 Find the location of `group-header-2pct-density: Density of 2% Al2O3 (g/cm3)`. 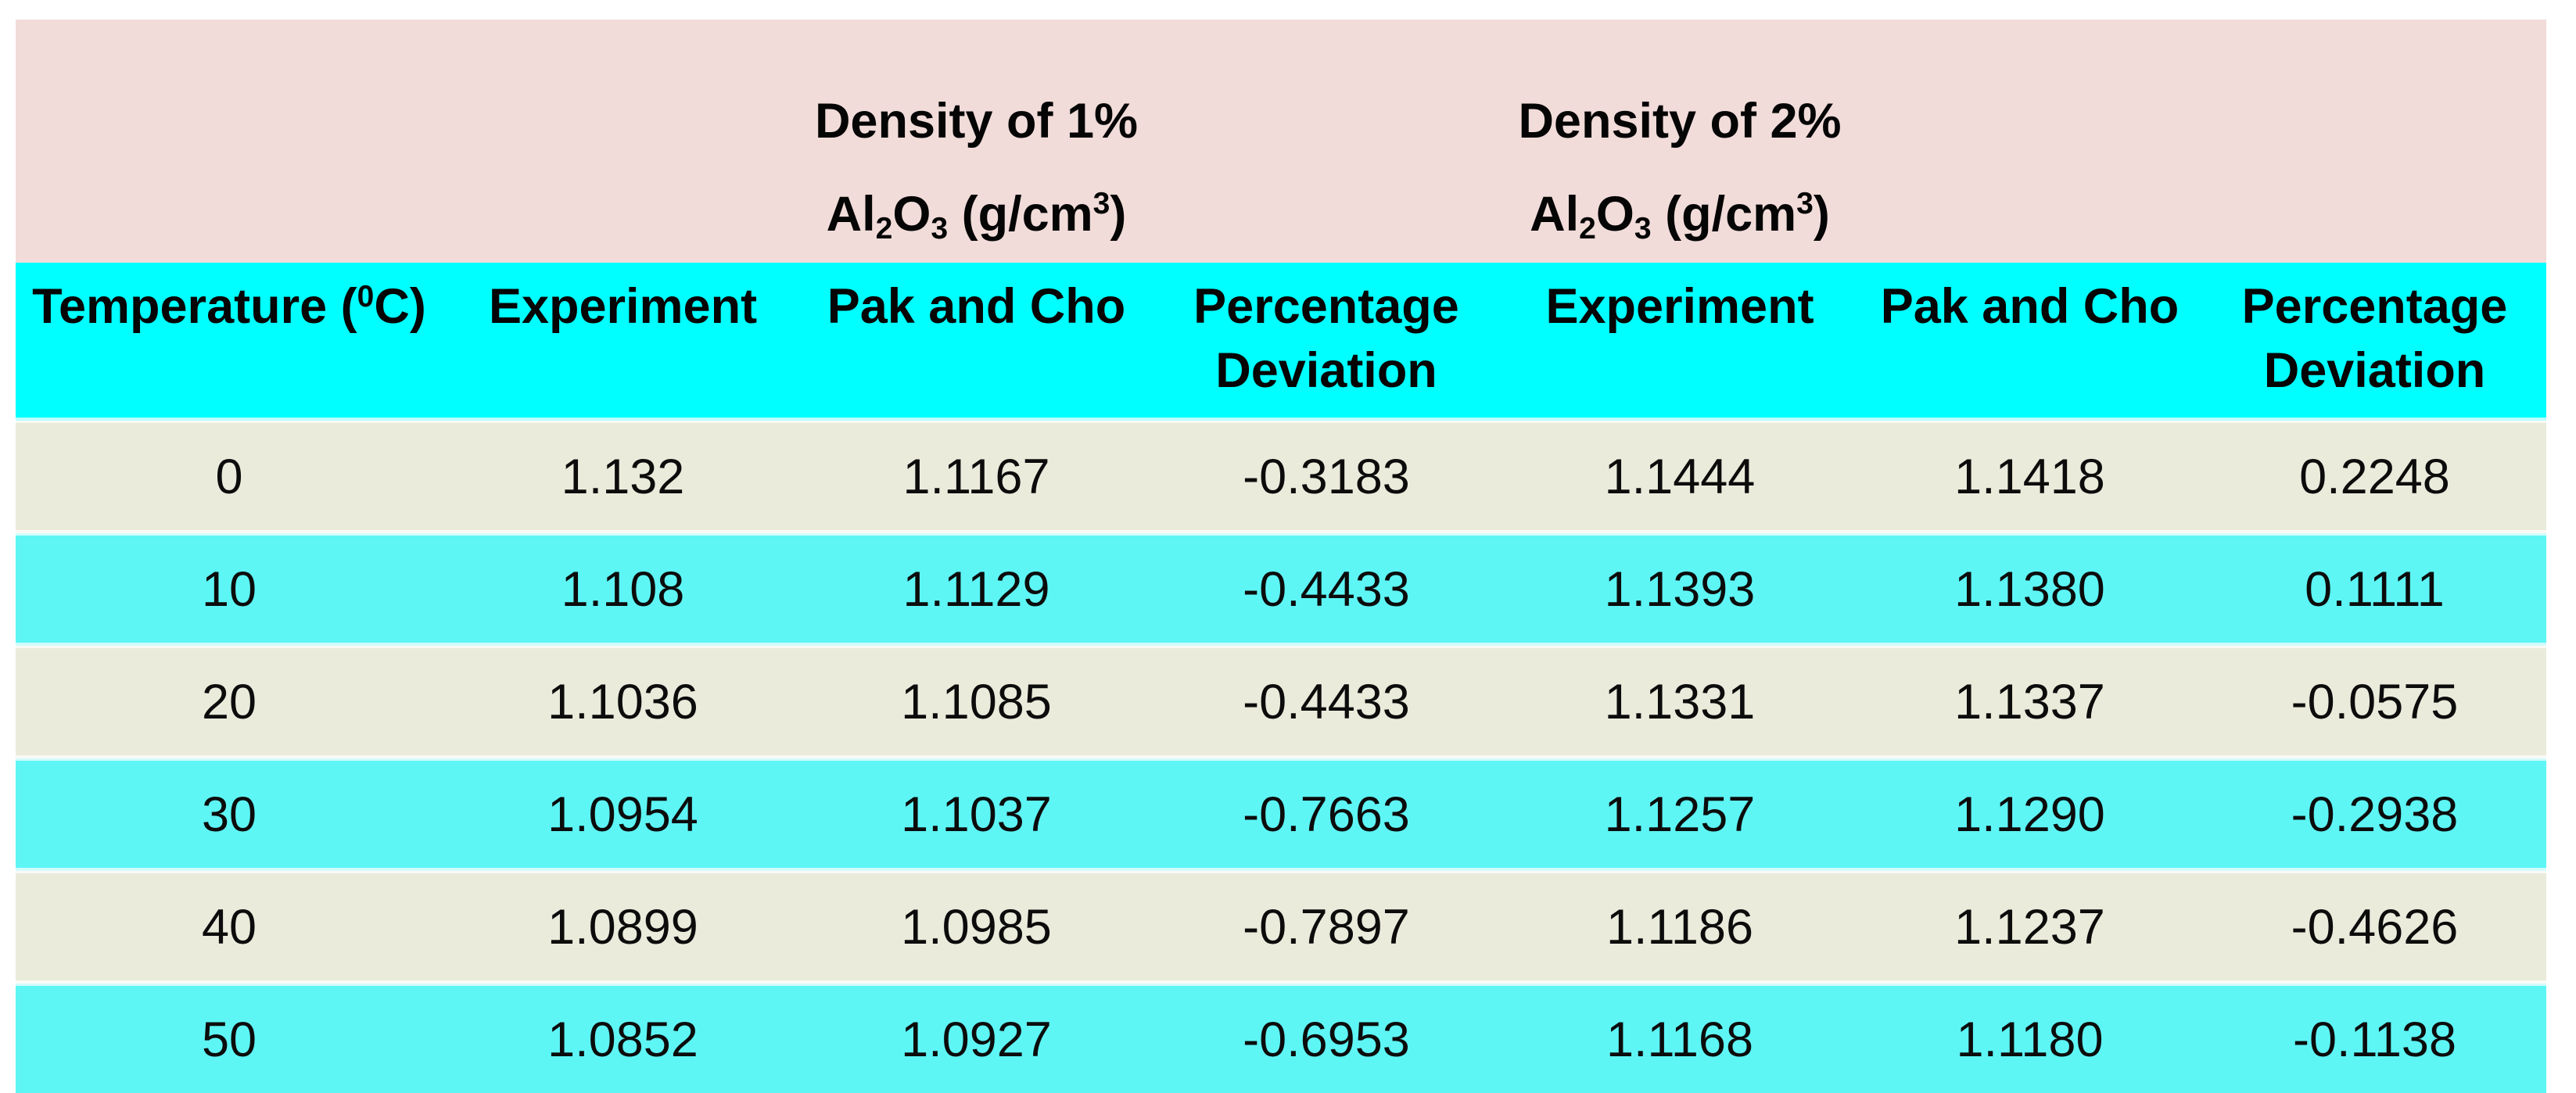

group-header-2pct-density: Density of 2% Al2O3 (g/cm3) is located at coordinates (1680, 141).